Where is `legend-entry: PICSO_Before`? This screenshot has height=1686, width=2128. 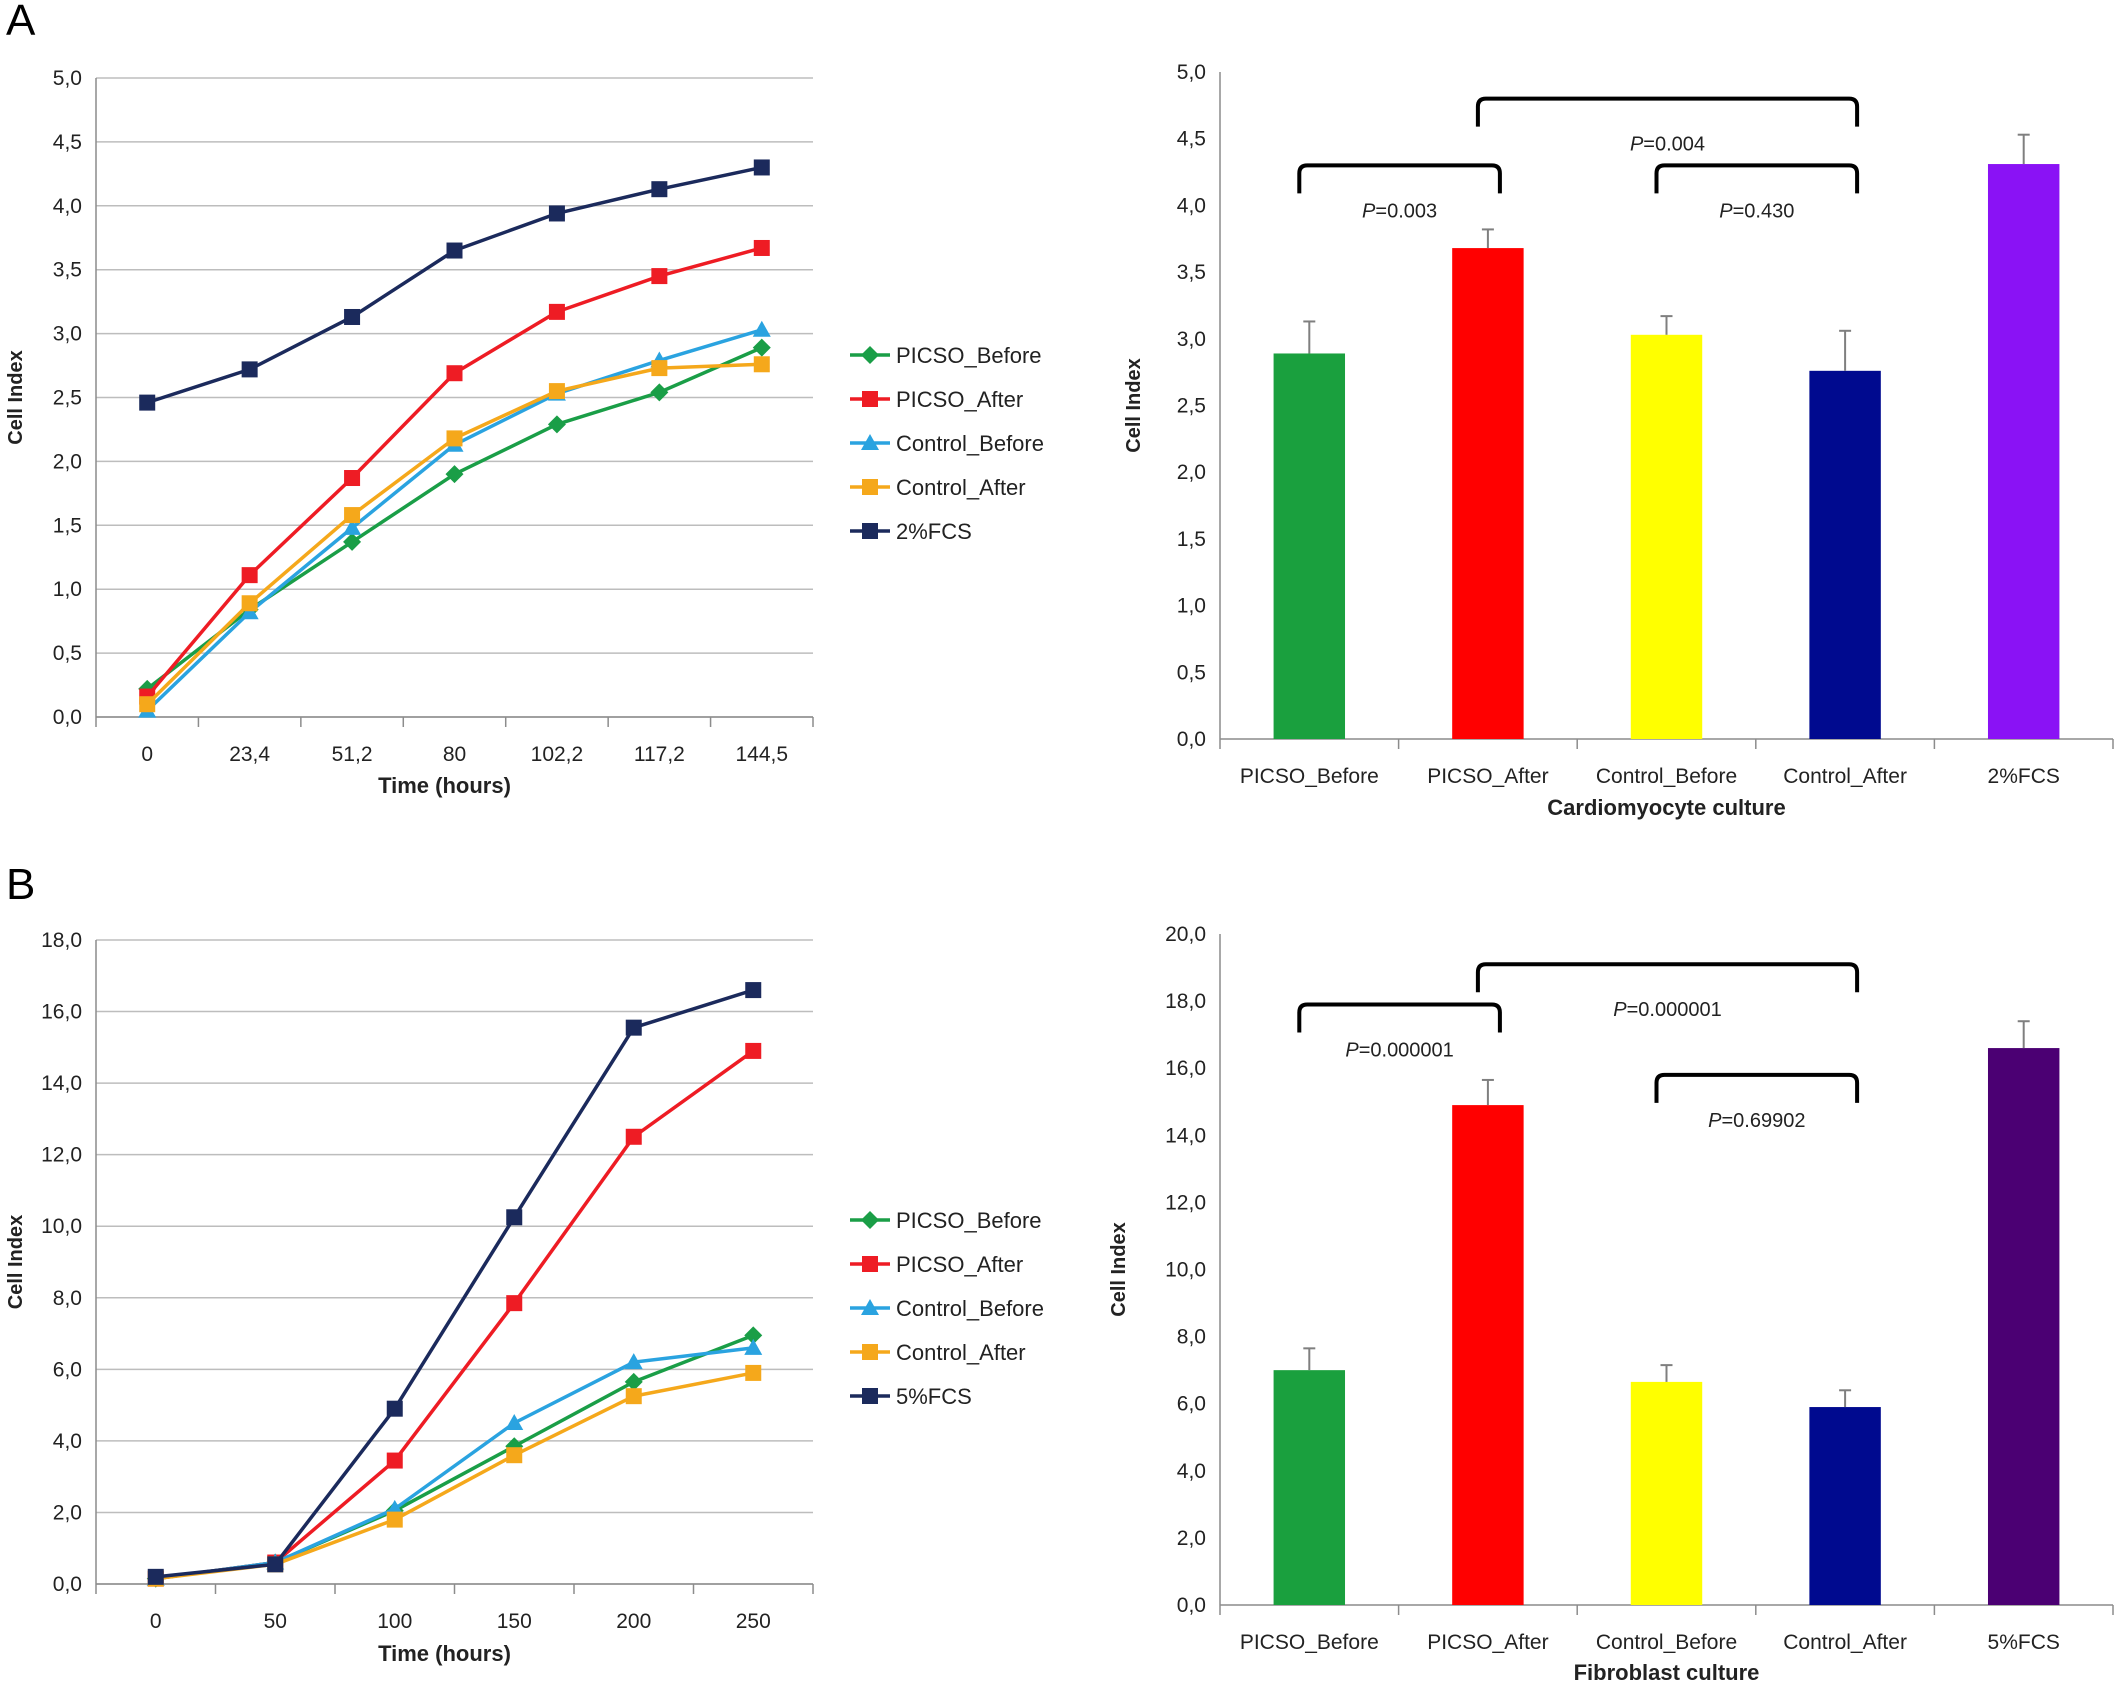
legend-entry: PICSO_Before is located at coordinates (946, 355).